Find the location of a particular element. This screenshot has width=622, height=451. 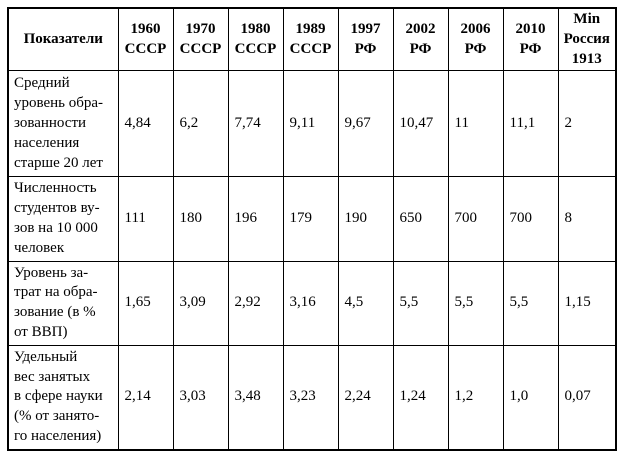

data-cell: 1,24 is located at coordinates (420, 397).